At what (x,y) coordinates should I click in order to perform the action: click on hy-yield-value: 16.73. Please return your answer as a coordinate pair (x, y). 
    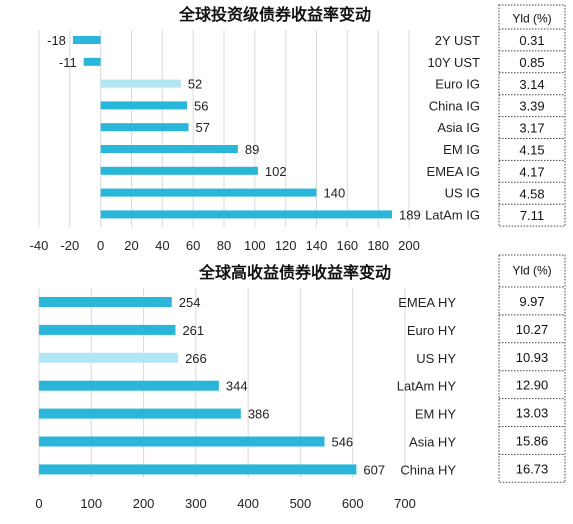
    Looking at the image, I should click on (532, 468).